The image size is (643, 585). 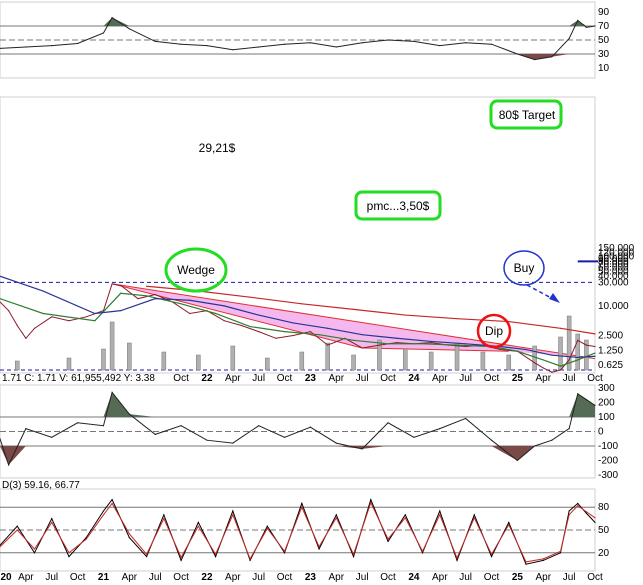 What do you see at coordinates (207, 577) in the screenshot?
I see `stoch-x-tick: 22` at bounding box center [207, 577].